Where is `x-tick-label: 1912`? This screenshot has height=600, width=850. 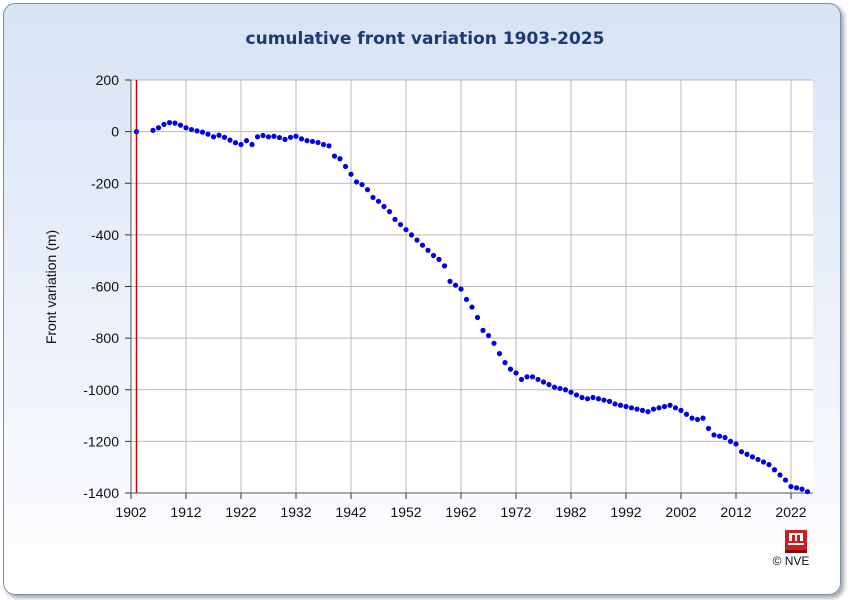 x-tick-label: 1912 is located at coordinates (185, 512).